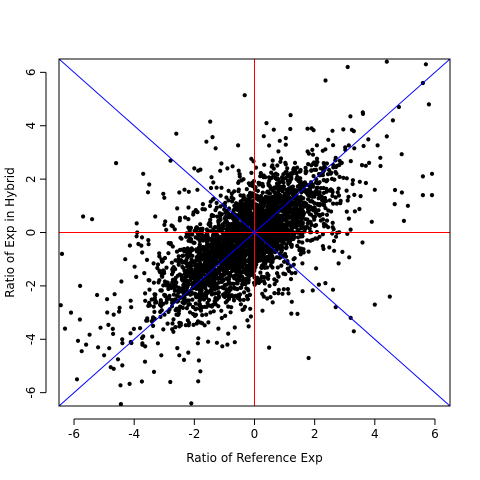  What do you see at coordinates (255, 434) in the screenshot?
I see `x-tick-label: 0` at bounding box center [255, 434].